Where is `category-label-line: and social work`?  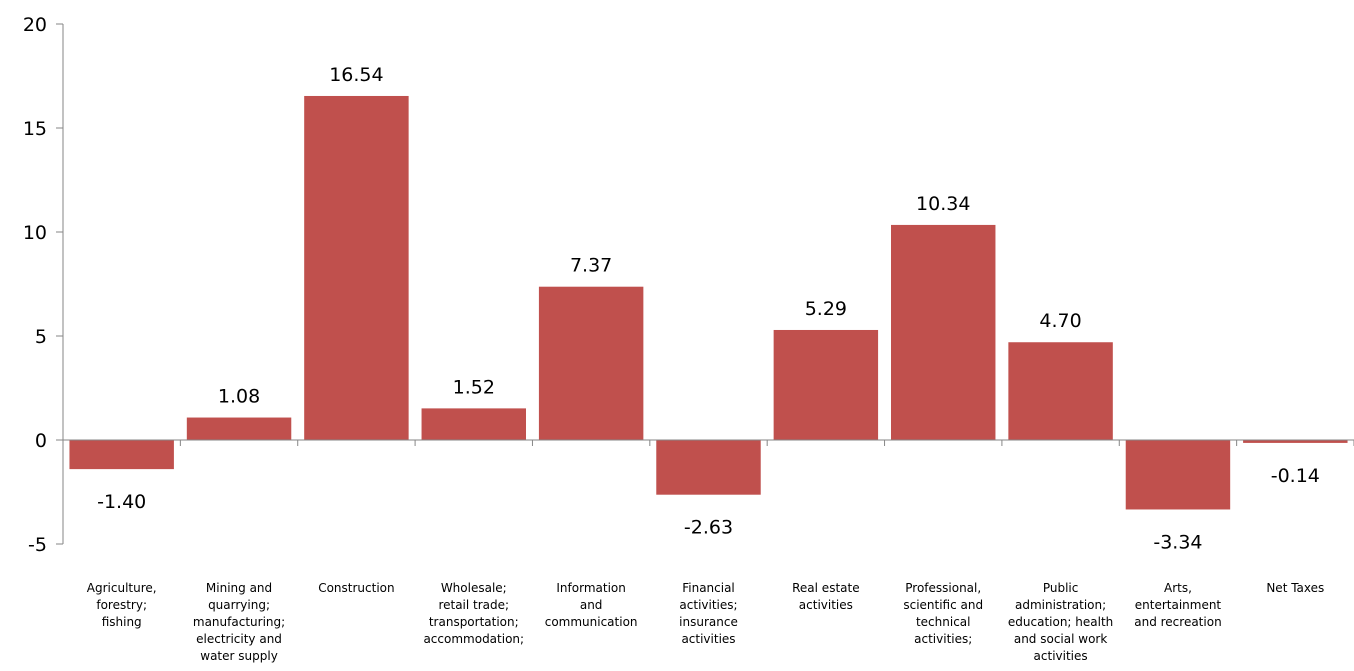 category-label-line: and social work is located at coordinates (1061, 639).